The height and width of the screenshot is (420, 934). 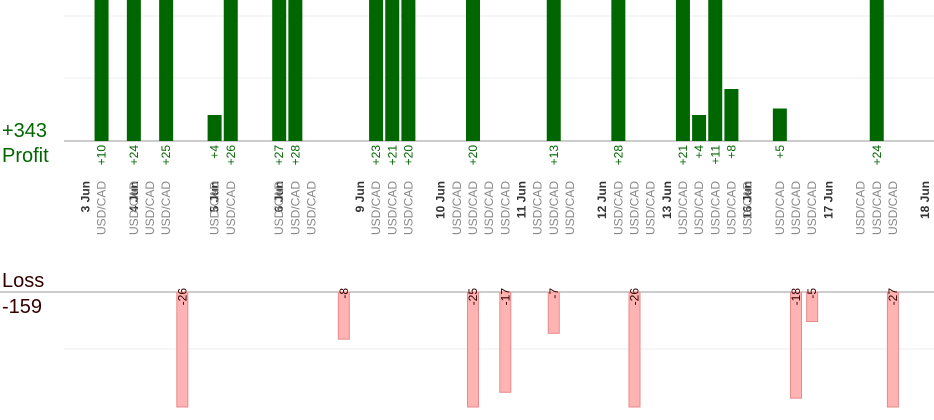 I want to click on loss-bar-label: -25, so click(x=473, y=297).